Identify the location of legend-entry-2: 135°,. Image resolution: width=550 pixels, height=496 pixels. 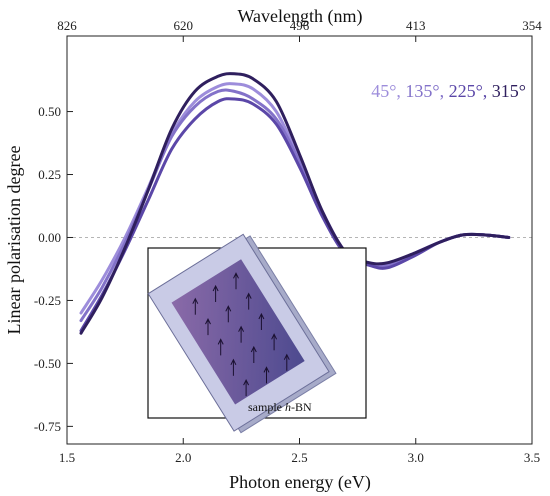
(426, 91).